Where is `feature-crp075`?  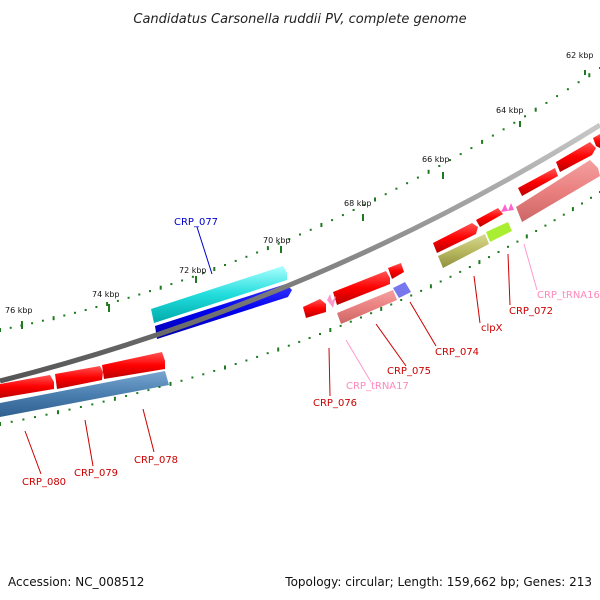 feature-crp075 is located at coordinates (367, 307).